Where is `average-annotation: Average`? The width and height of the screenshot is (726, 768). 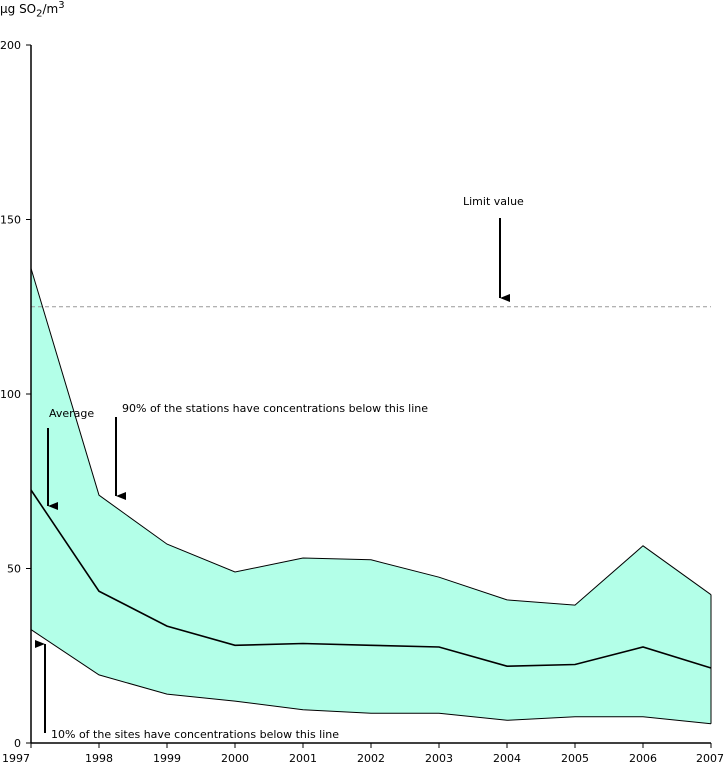 average-annotation: Average is located at coordinates (71, 413).